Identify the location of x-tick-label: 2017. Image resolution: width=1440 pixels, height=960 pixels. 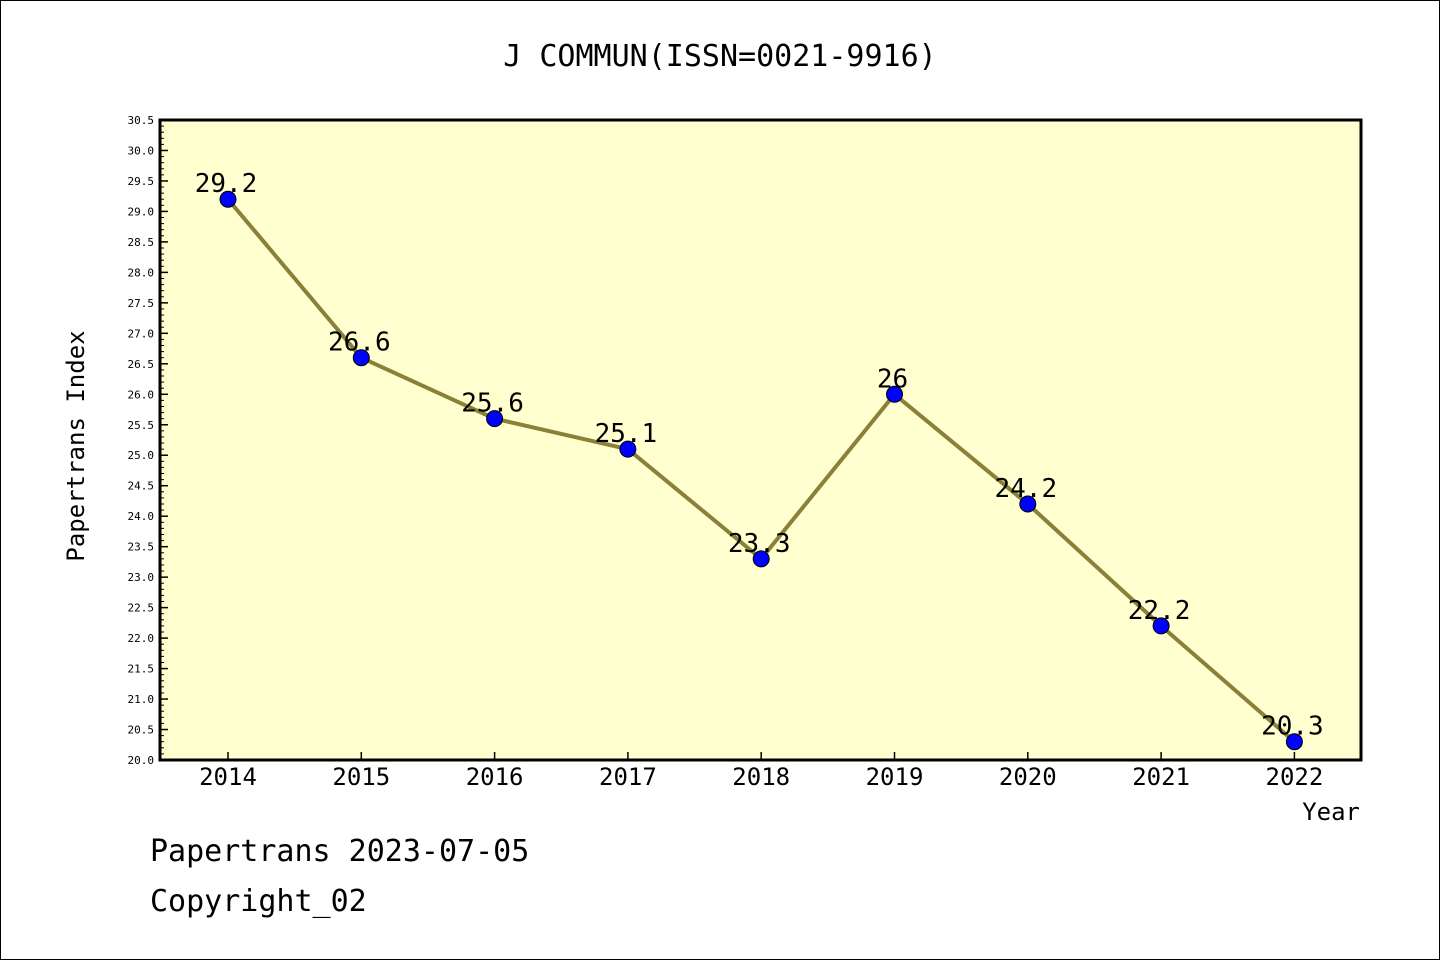
(628, 777).